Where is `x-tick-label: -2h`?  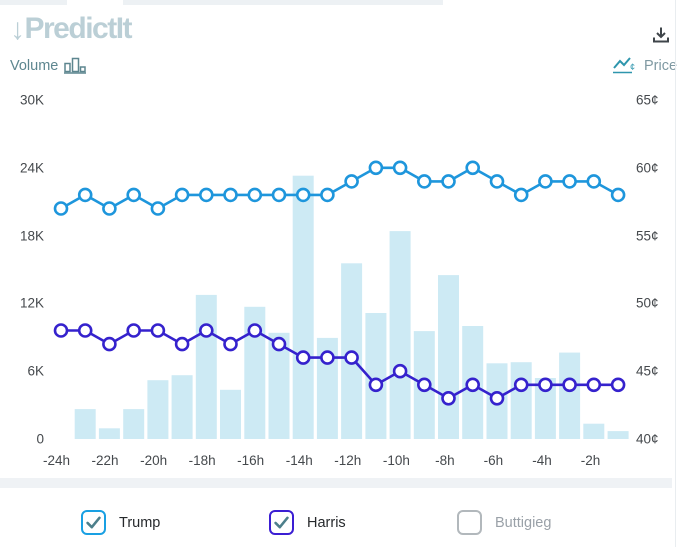 x-tick-label: -2h is located at coordinates (590, 460).